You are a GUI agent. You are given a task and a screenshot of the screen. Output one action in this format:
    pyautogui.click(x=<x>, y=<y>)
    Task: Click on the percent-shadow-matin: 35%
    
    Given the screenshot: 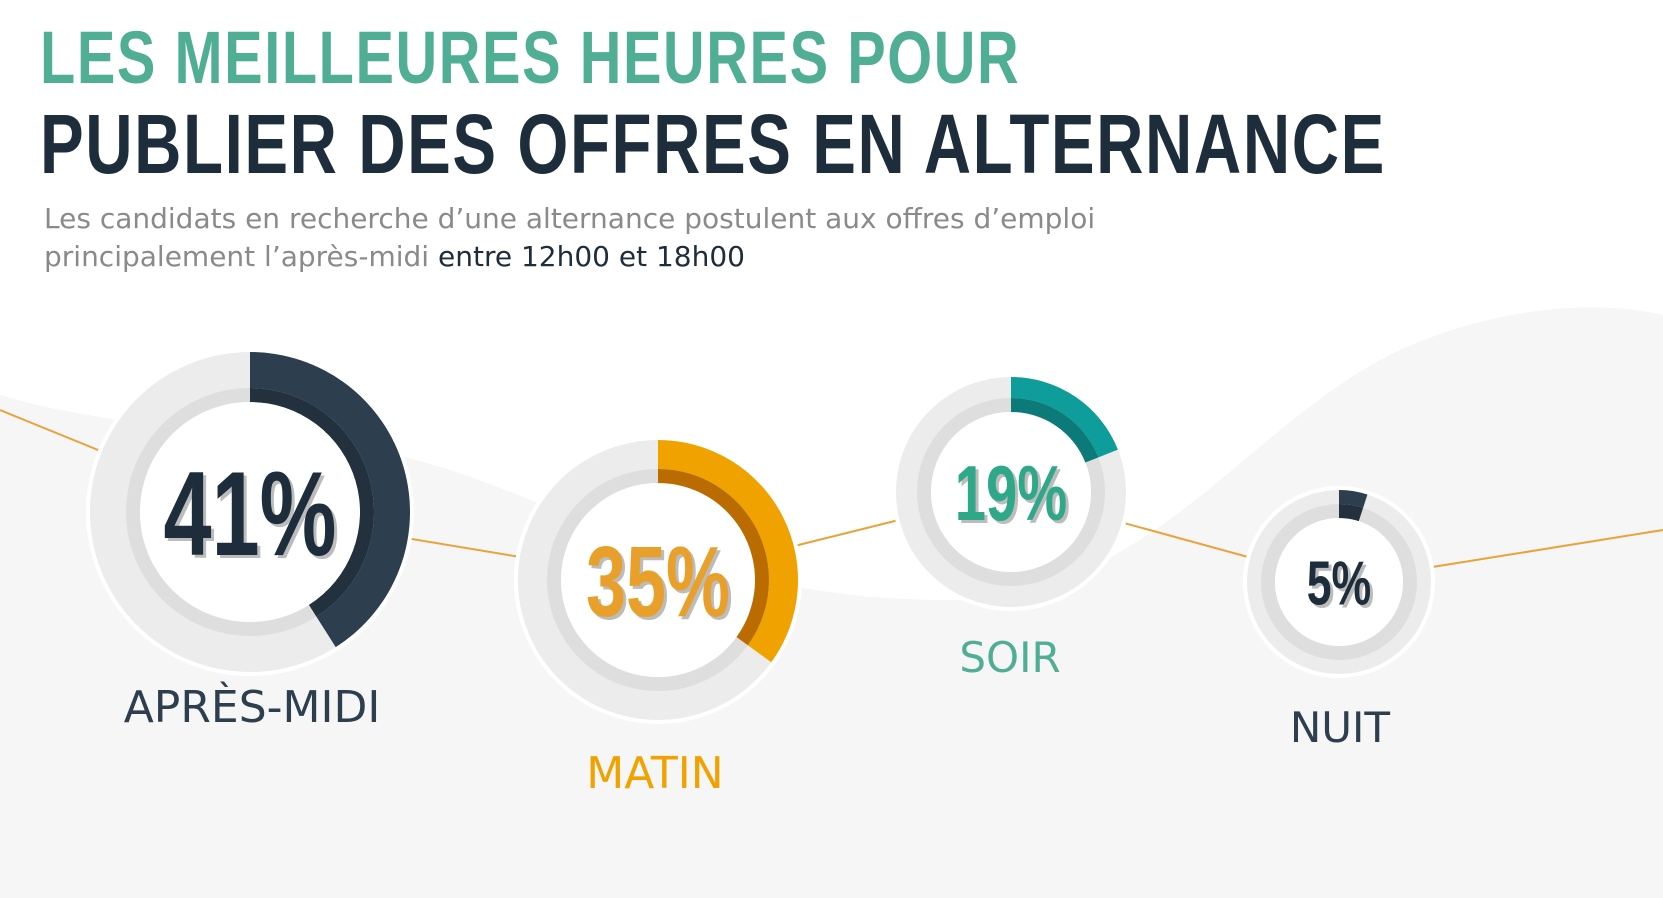 What is the action you would take?
    pyautogui.click(x=661, y=584)
    